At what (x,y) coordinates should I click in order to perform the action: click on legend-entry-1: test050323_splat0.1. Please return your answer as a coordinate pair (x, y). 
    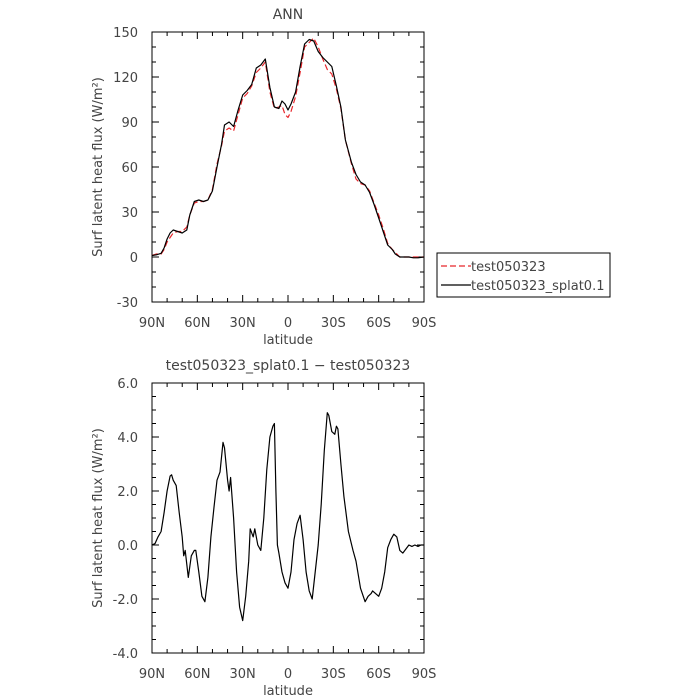
    Looking at the image, I should click on (537, 286).